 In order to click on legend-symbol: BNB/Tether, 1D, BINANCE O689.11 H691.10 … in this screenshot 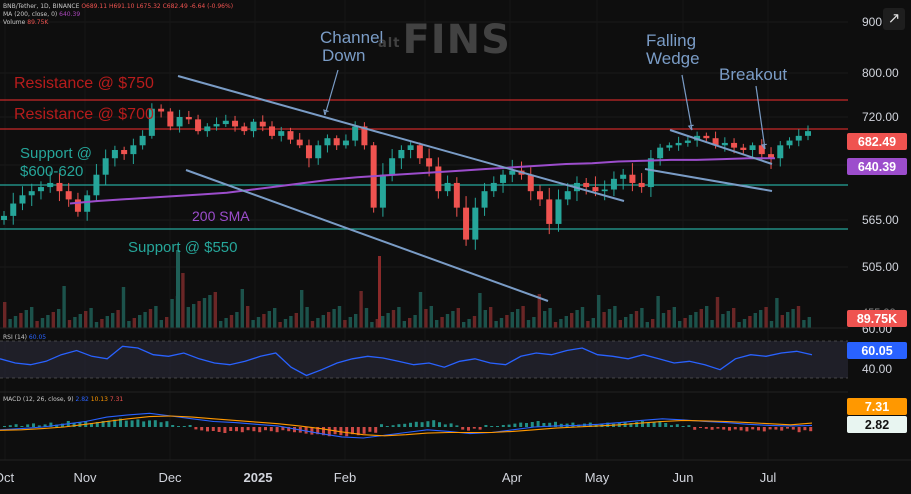, I will do `click(118, 7)`.